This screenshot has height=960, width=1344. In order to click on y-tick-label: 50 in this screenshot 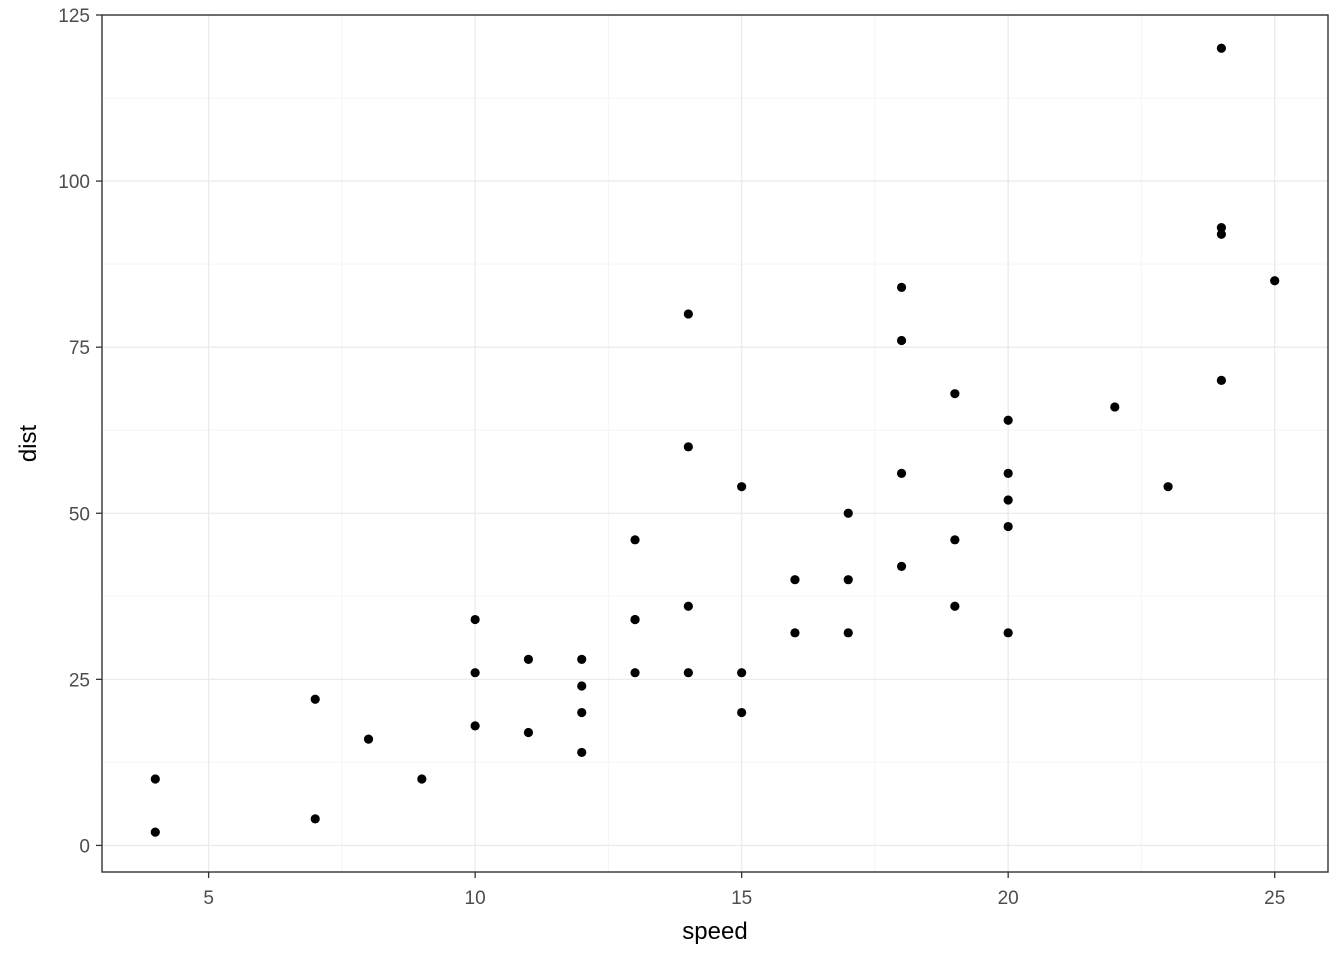, I will do `click(79, 514)`.